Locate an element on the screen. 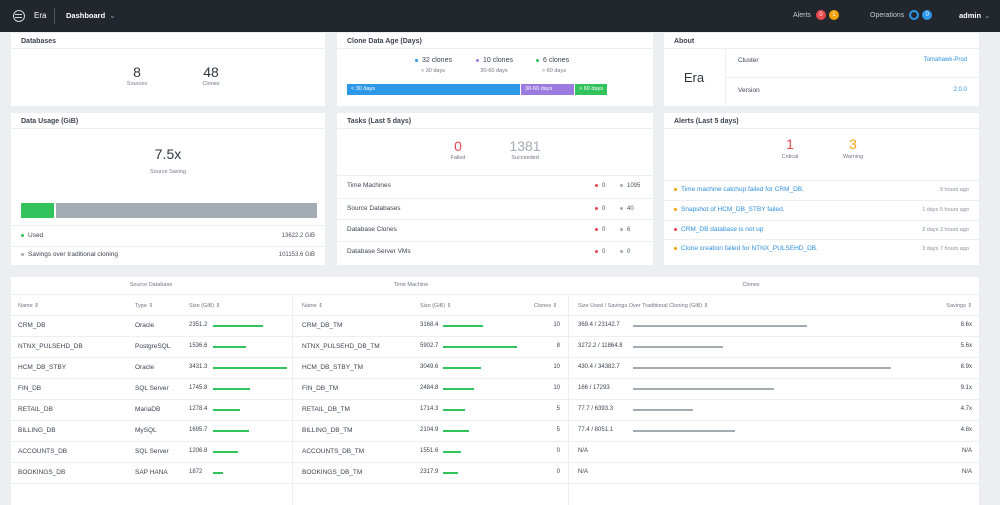  task-row-succeeded: 1095 is located at coordinates (630, 186).